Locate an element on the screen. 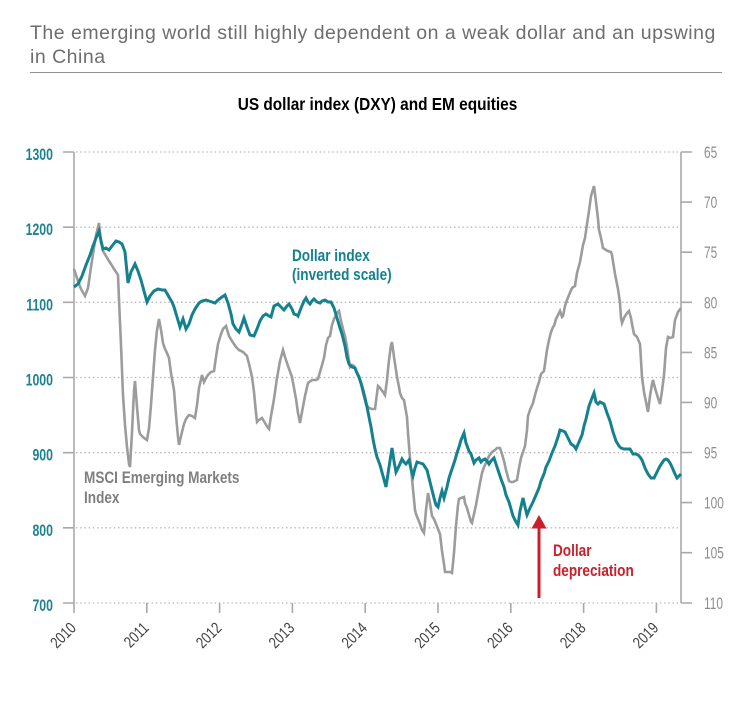 The height and width of the screenshot is (706, 750). svg-text: in China is located at coordinates (68, 57).